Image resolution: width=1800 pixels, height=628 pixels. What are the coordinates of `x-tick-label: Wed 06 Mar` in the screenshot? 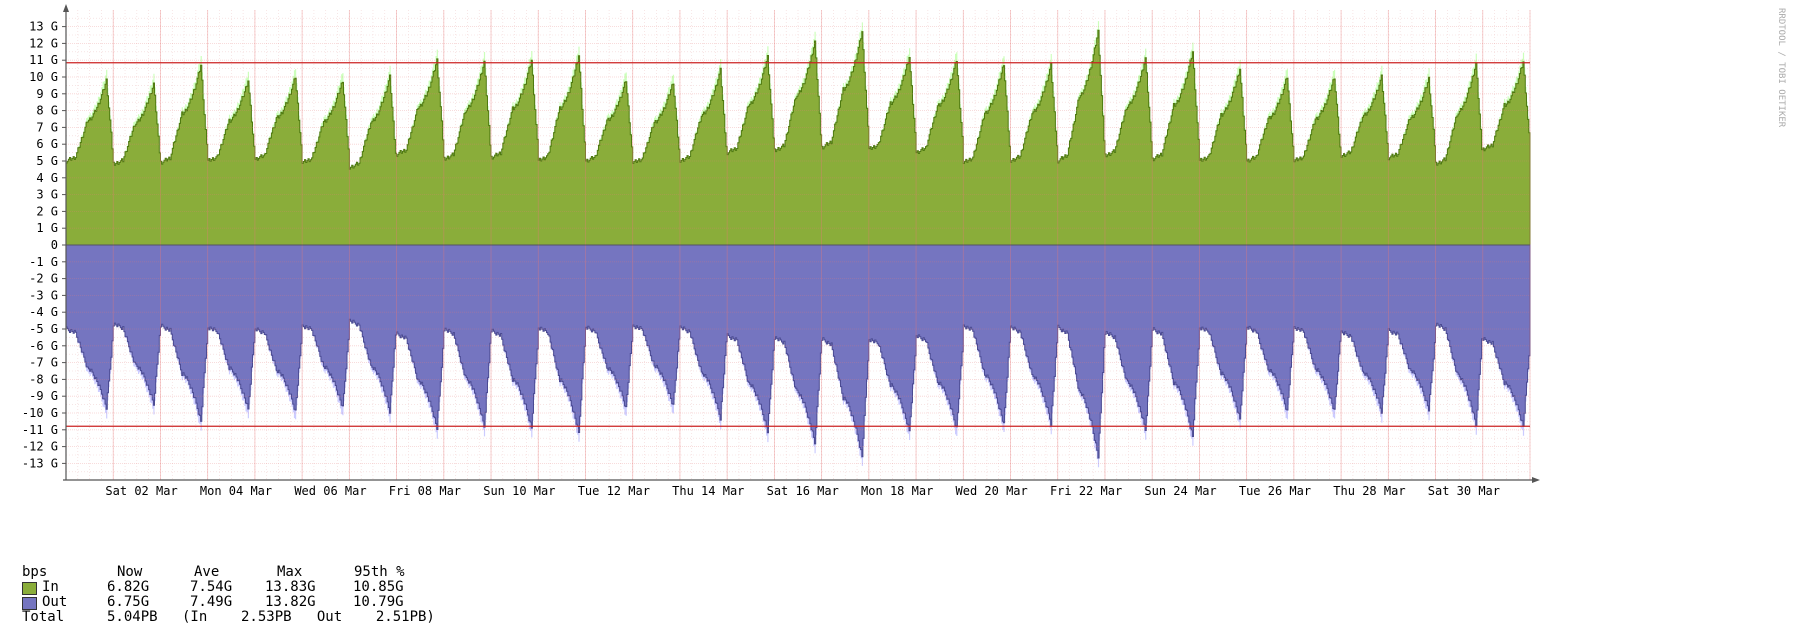 It's located at (330, 491).